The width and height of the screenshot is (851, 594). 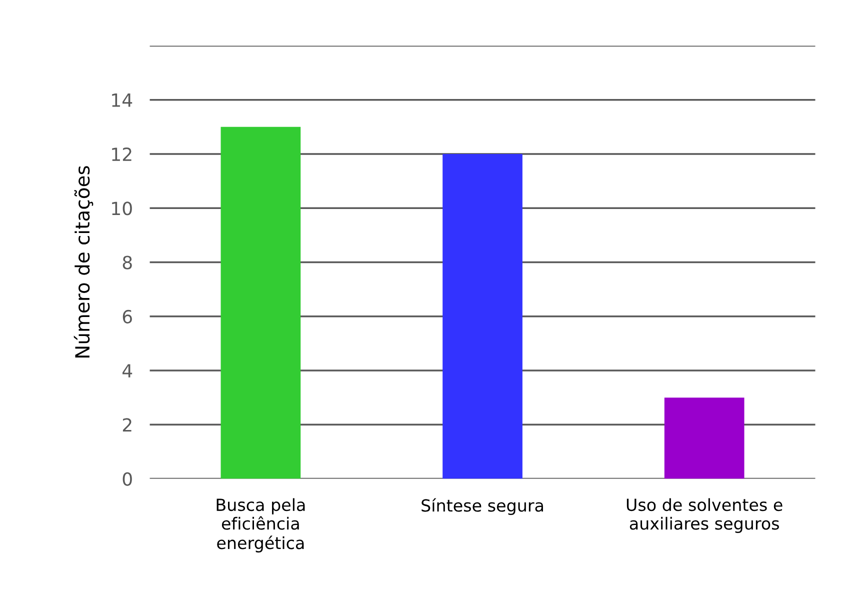 What do you see at coordinates (122, 154) in the screenshot?
I see `y-tick-label: 12` at bounding box center [122, 154].